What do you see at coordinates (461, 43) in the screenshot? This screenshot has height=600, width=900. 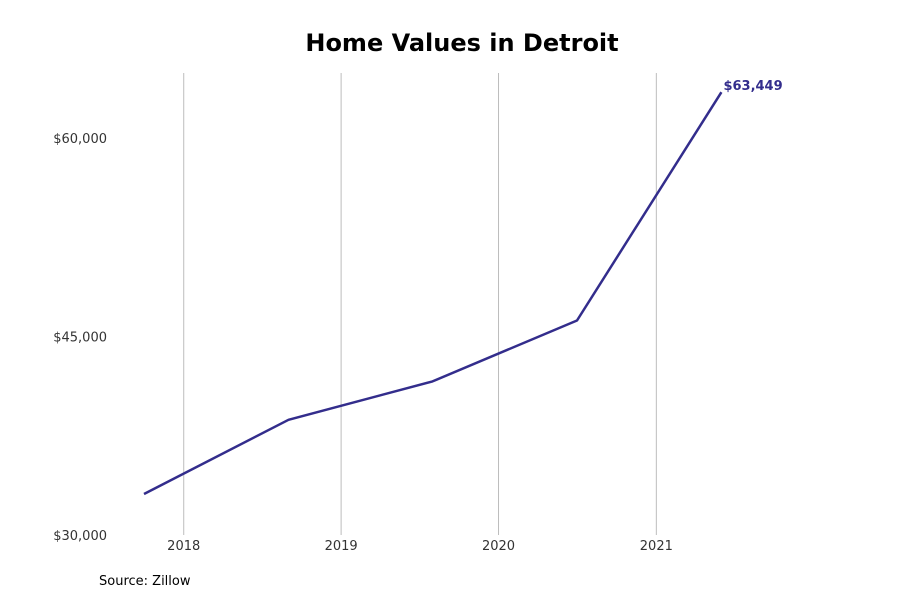 I see `chart-title: Home Values in Detroit` at bounding box center [461, 43].